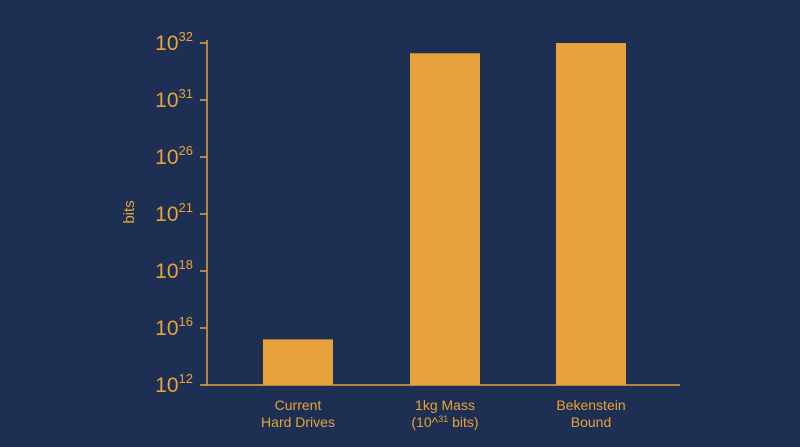  I want to click on y-tick-label: 1016, so click(174, 327).